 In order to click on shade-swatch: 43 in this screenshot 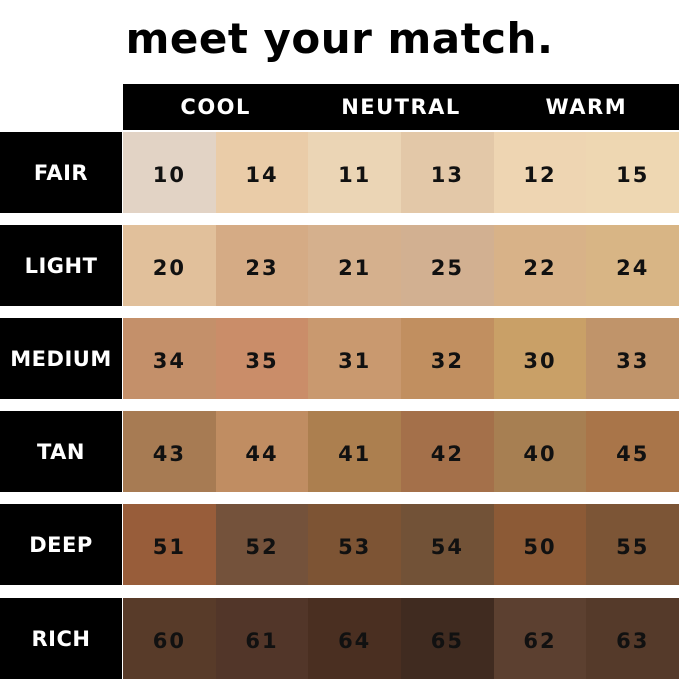, I will do `click(169, 451)`.